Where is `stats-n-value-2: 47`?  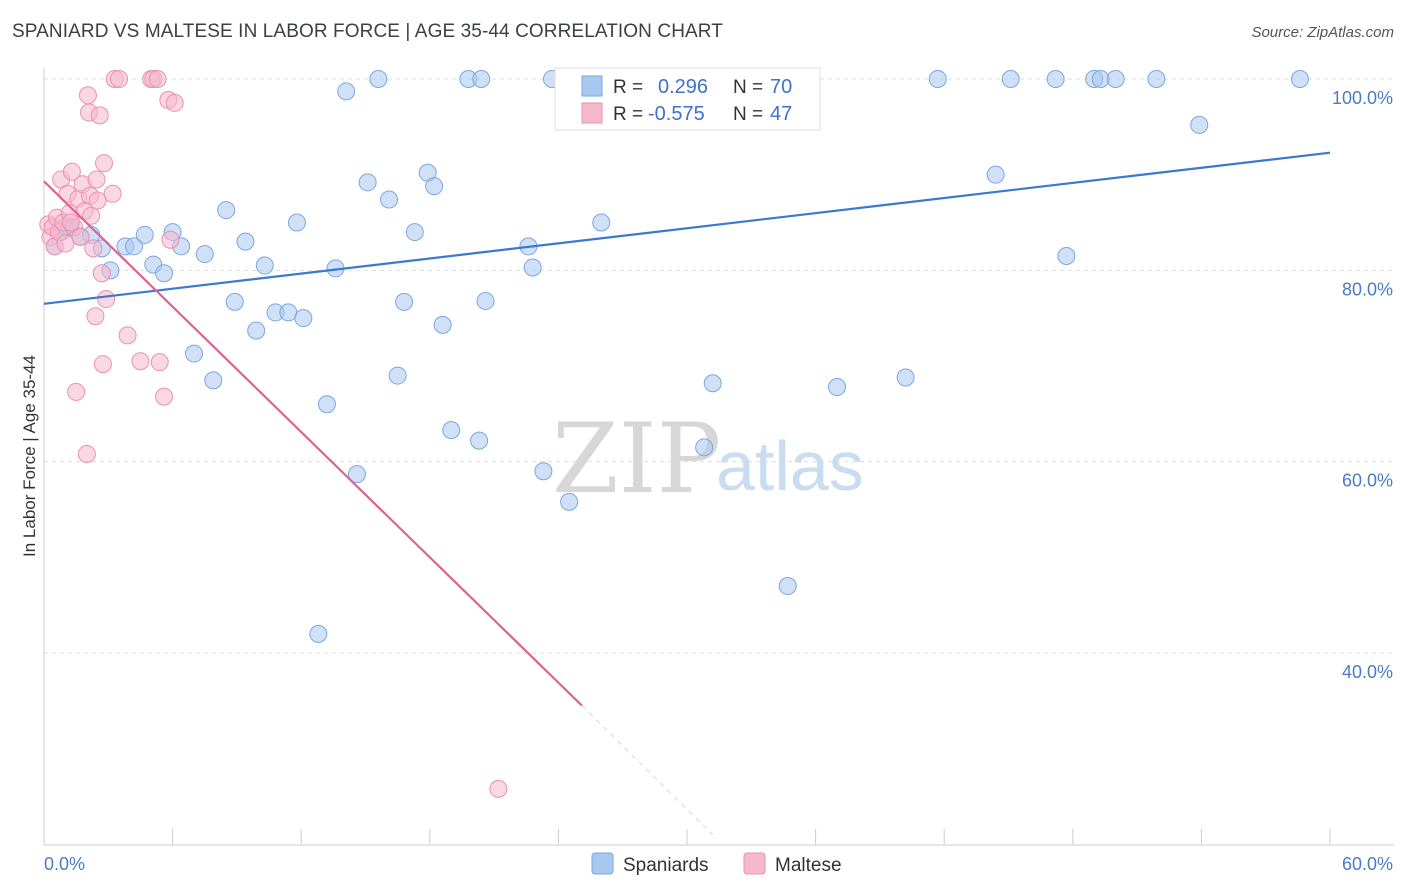 stats-n-value-2: 47 is located at coordinates (781, 114).